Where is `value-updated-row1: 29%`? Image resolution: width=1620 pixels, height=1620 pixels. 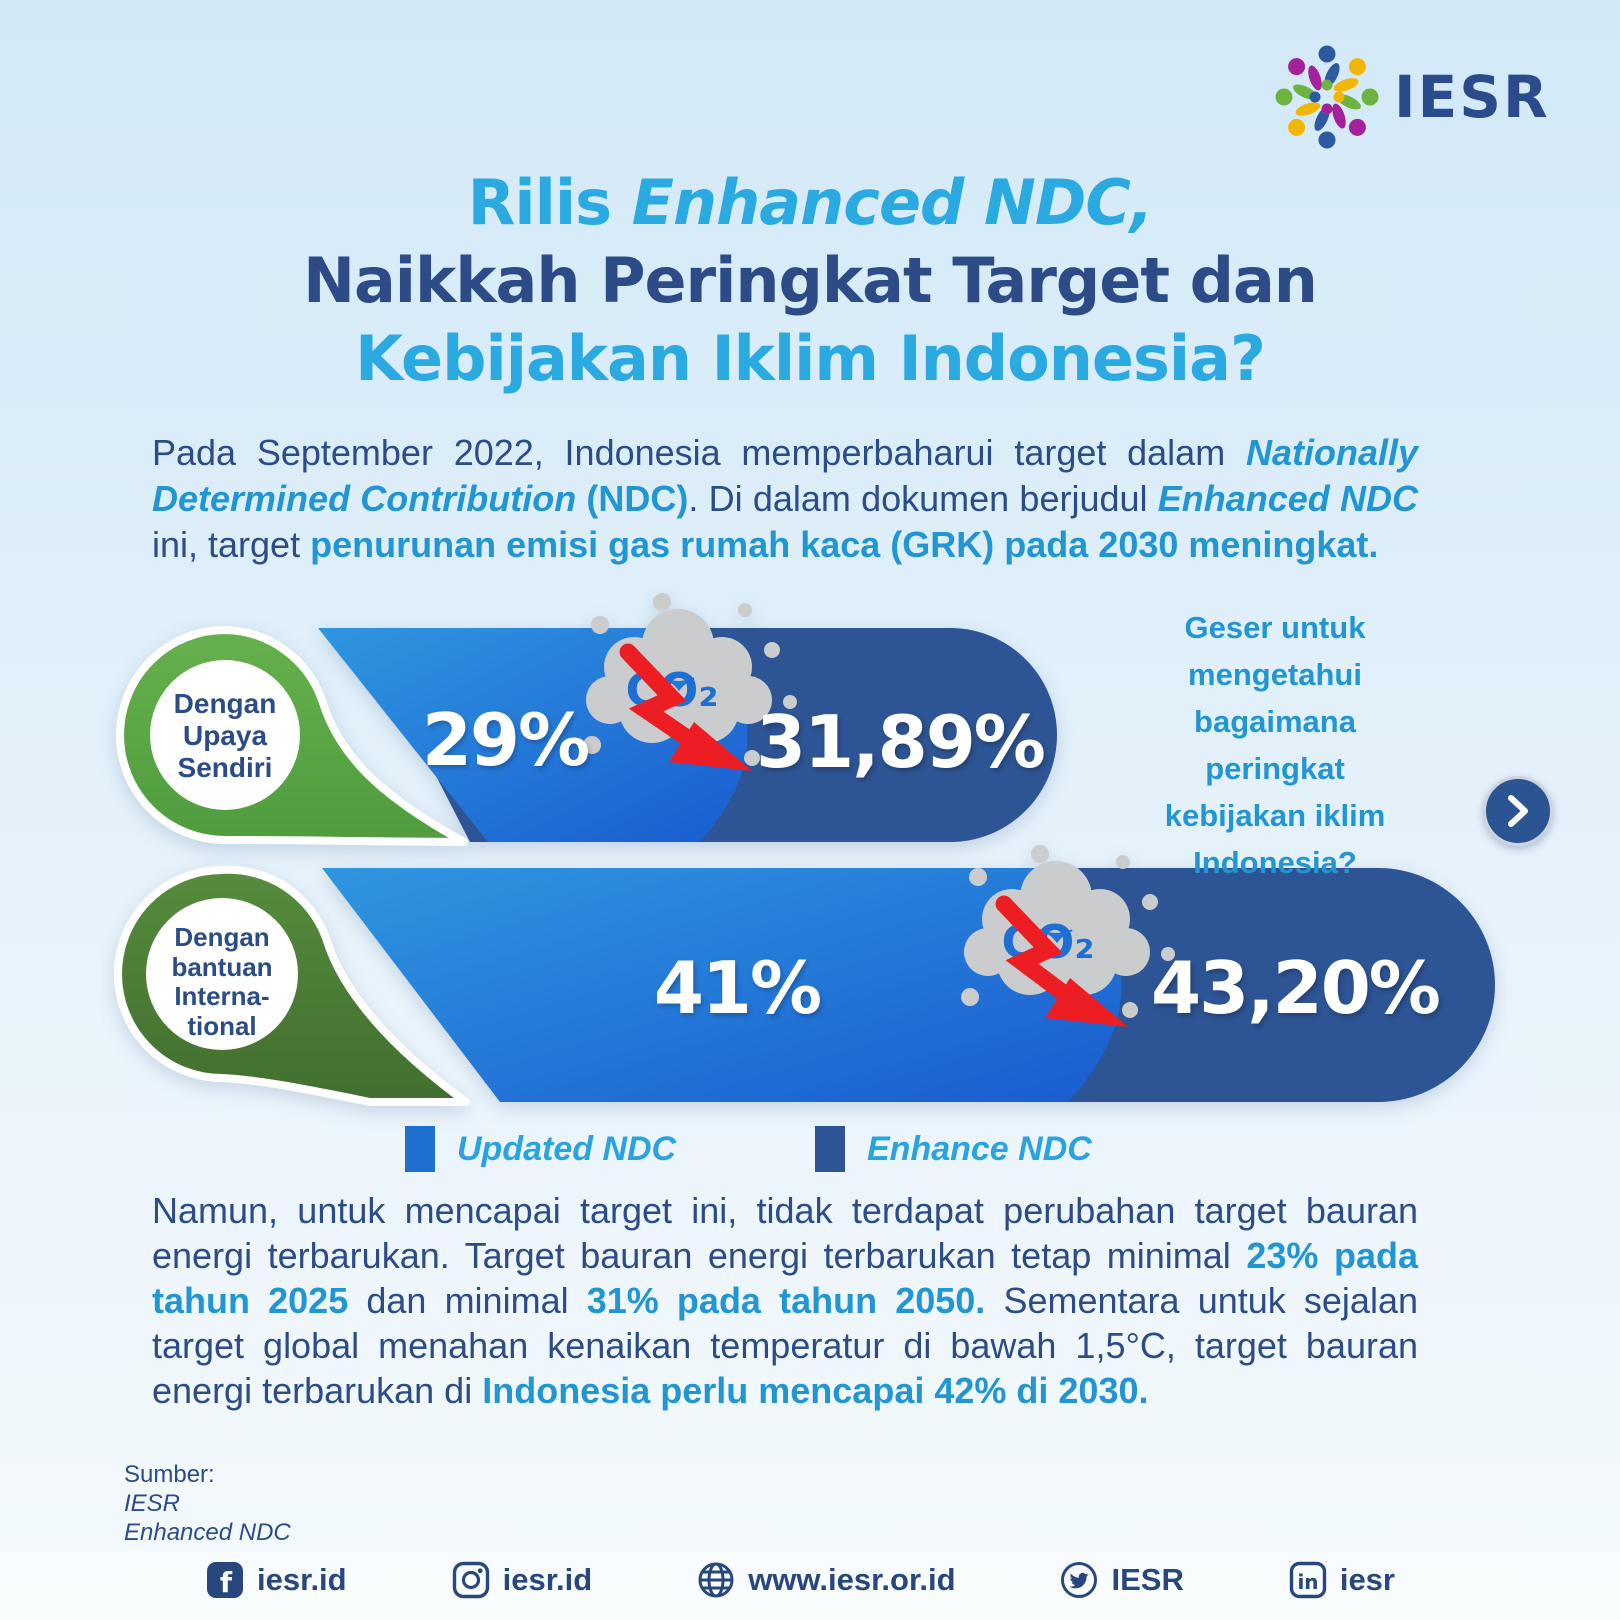
value-updated-row1: 29% is located at coordinates (505, 740).